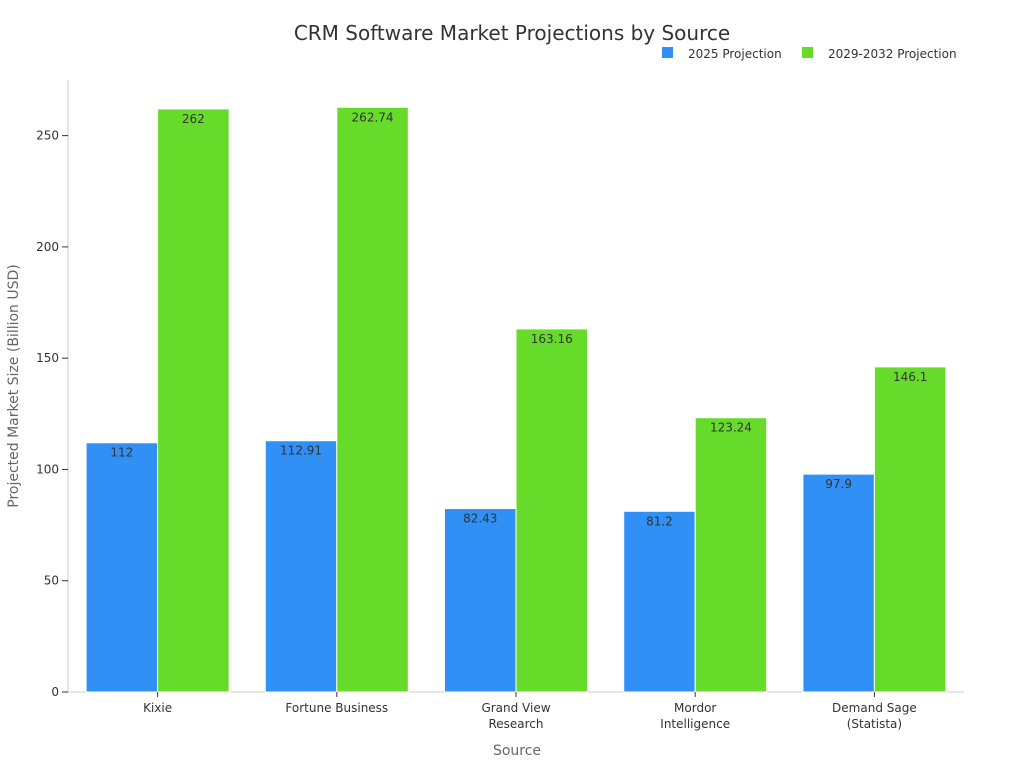  Describe the element at coordinates (667, 52) in the screenshot. I see `legend-swatch-2025` at that location.